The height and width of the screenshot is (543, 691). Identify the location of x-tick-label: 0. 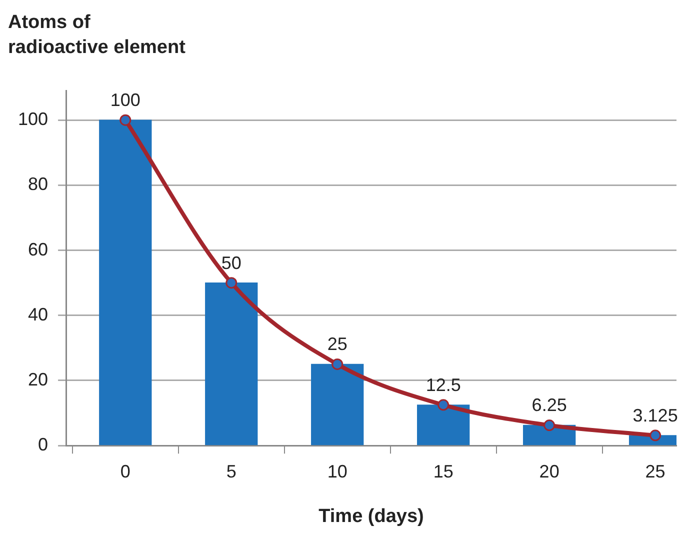
(125, 471).